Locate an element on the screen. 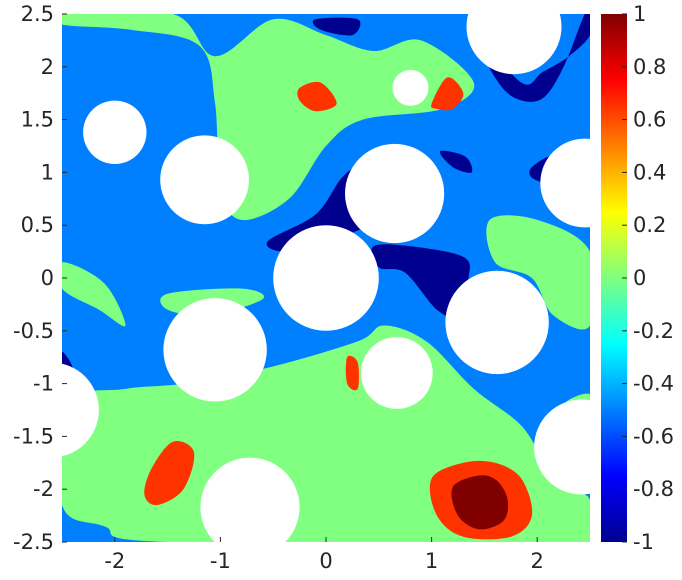  y-tick-label: 0 is located at coordinates (47, 278).